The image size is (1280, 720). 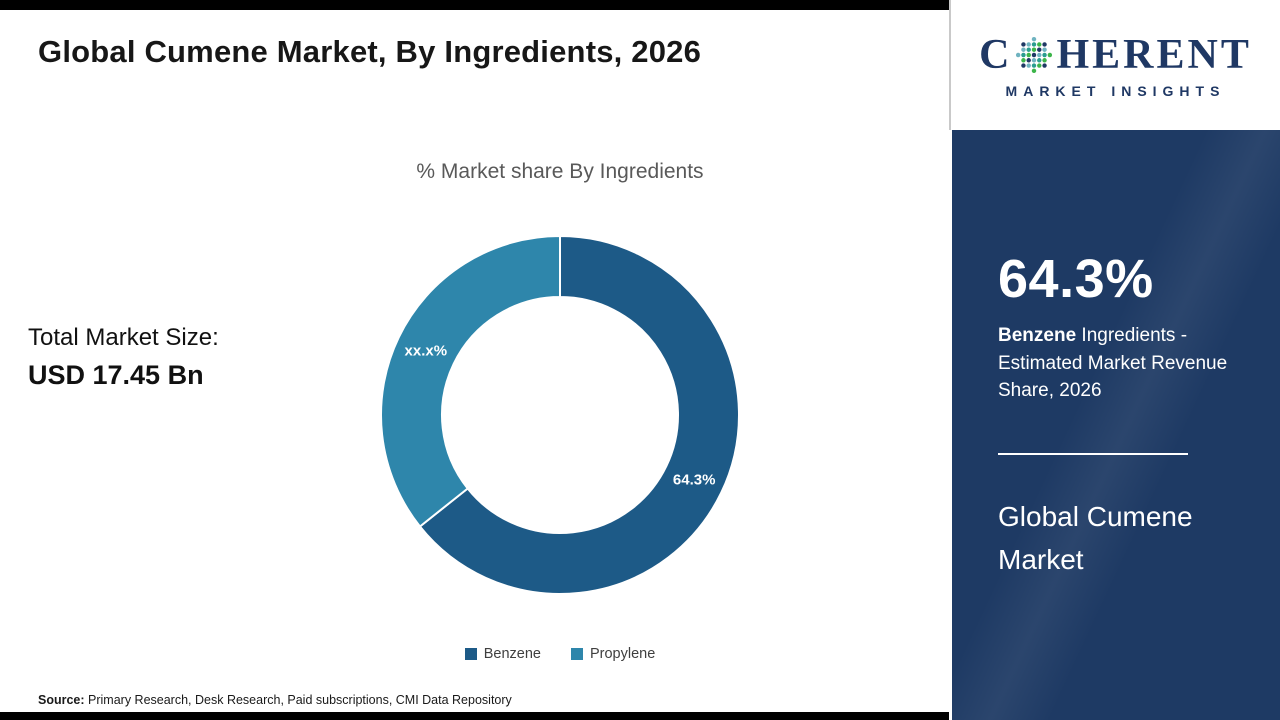 What do you see at coordinates (1093, 453) in the screenshot?
I see `divider-line` at bounding box center [1093, 453].